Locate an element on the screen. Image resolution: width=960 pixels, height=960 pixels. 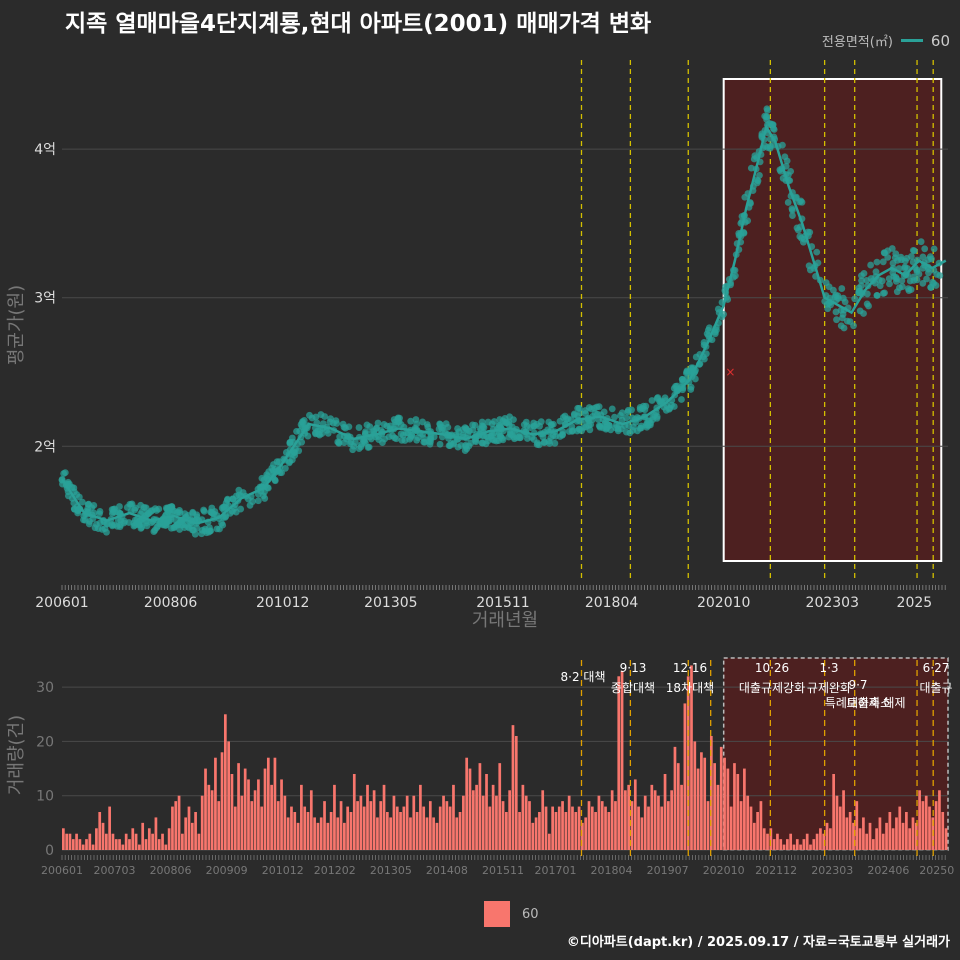
policy-date-label: 8·2 대책 is located at coordinates (583, 676).